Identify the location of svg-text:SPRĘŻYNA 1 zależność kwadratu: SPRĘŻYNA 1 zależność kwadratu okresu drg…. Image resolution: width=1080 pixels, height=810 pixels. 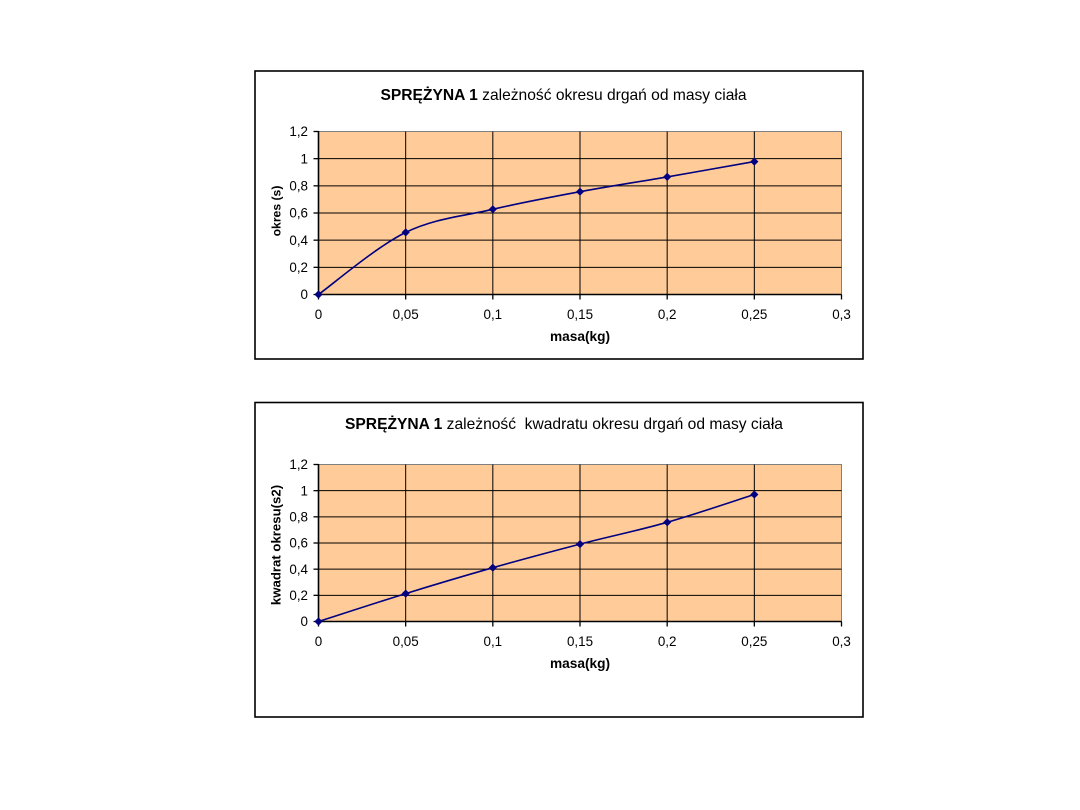
(564, 424).